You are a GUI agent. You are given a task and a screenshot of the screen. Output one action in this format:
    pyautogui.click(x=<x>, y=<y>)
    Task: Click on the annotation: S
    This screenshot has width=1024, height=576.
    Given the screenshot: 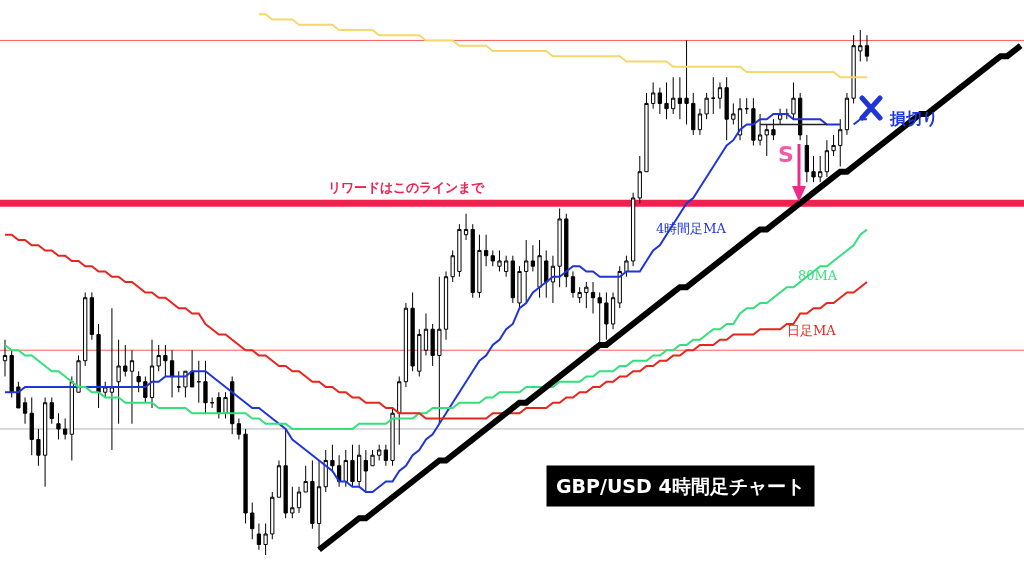 What is the action you would take?
    pyautogui.click(x=786, y=154)
    